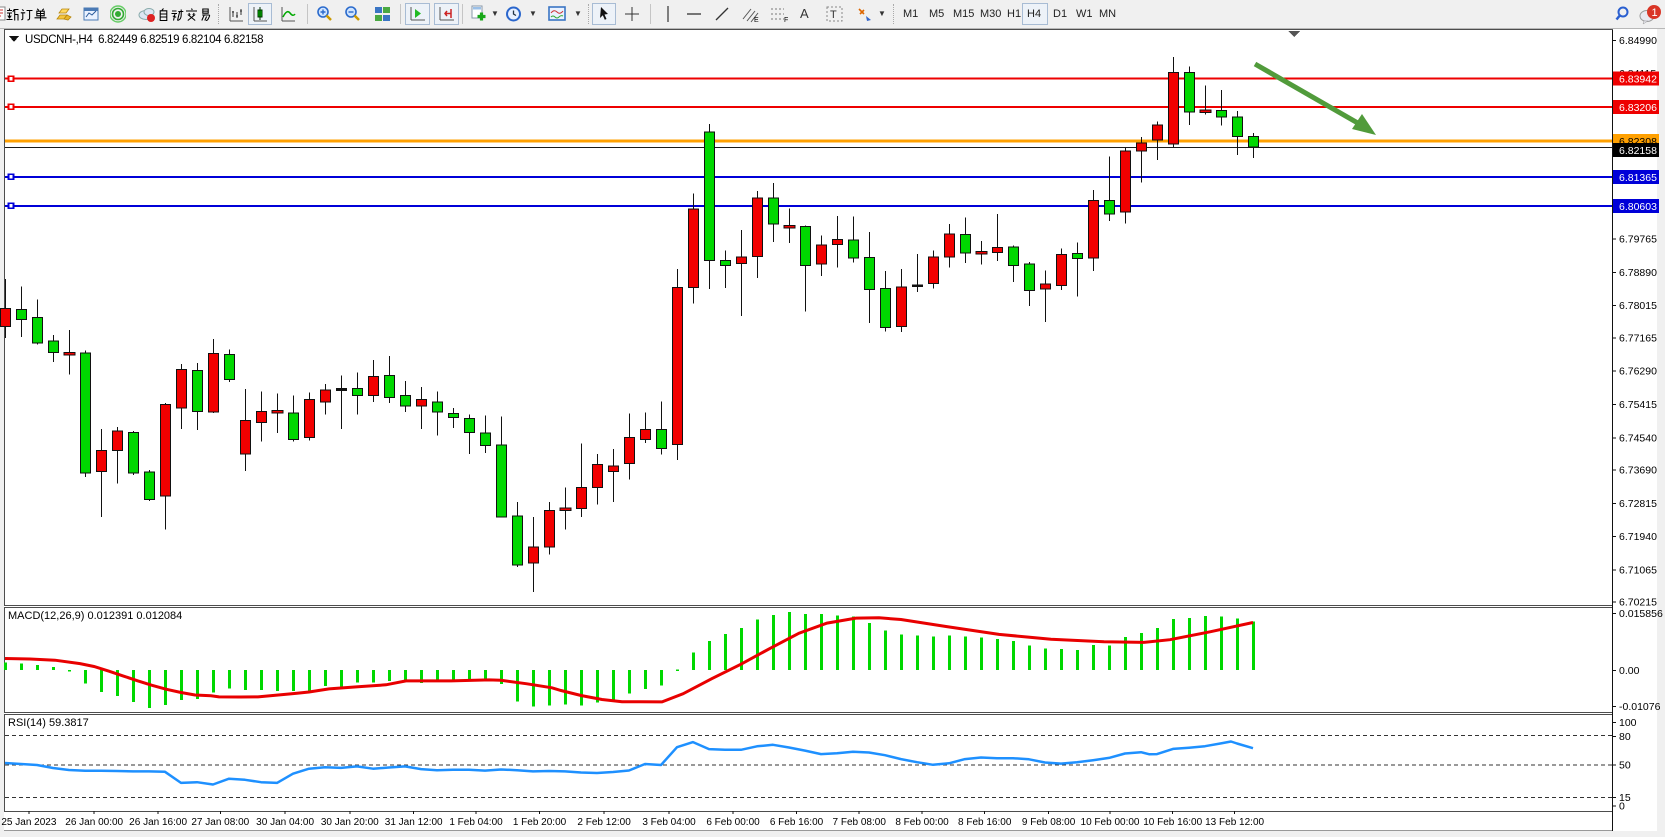  I want to click on svg-text: 13 Feb 12:00, so click(1234, 822).